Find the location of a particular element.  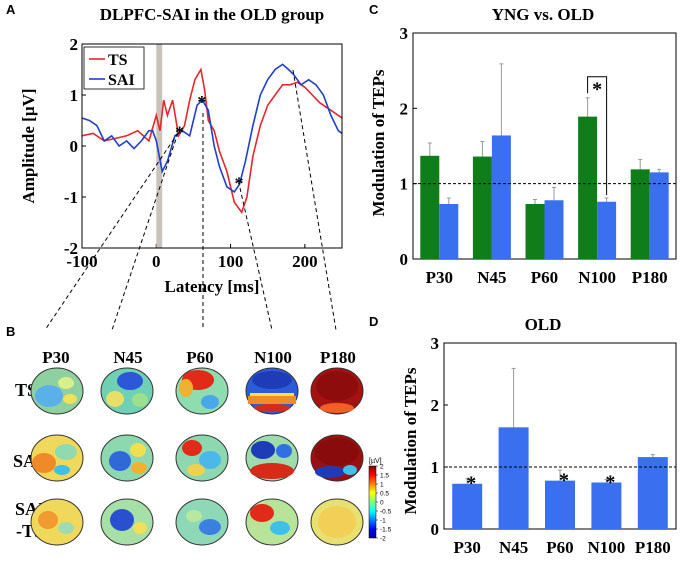

significance-star-p30: * is located at coordinates (471, 484).